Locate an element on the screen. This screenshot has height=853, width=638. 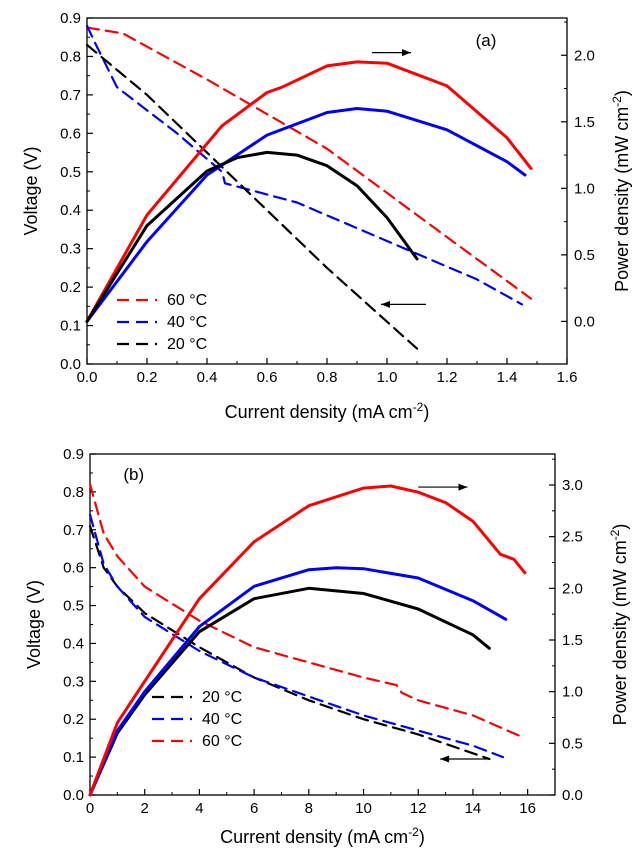
y-right-tick-label: 3.0 is located at coordinates (572, 485).